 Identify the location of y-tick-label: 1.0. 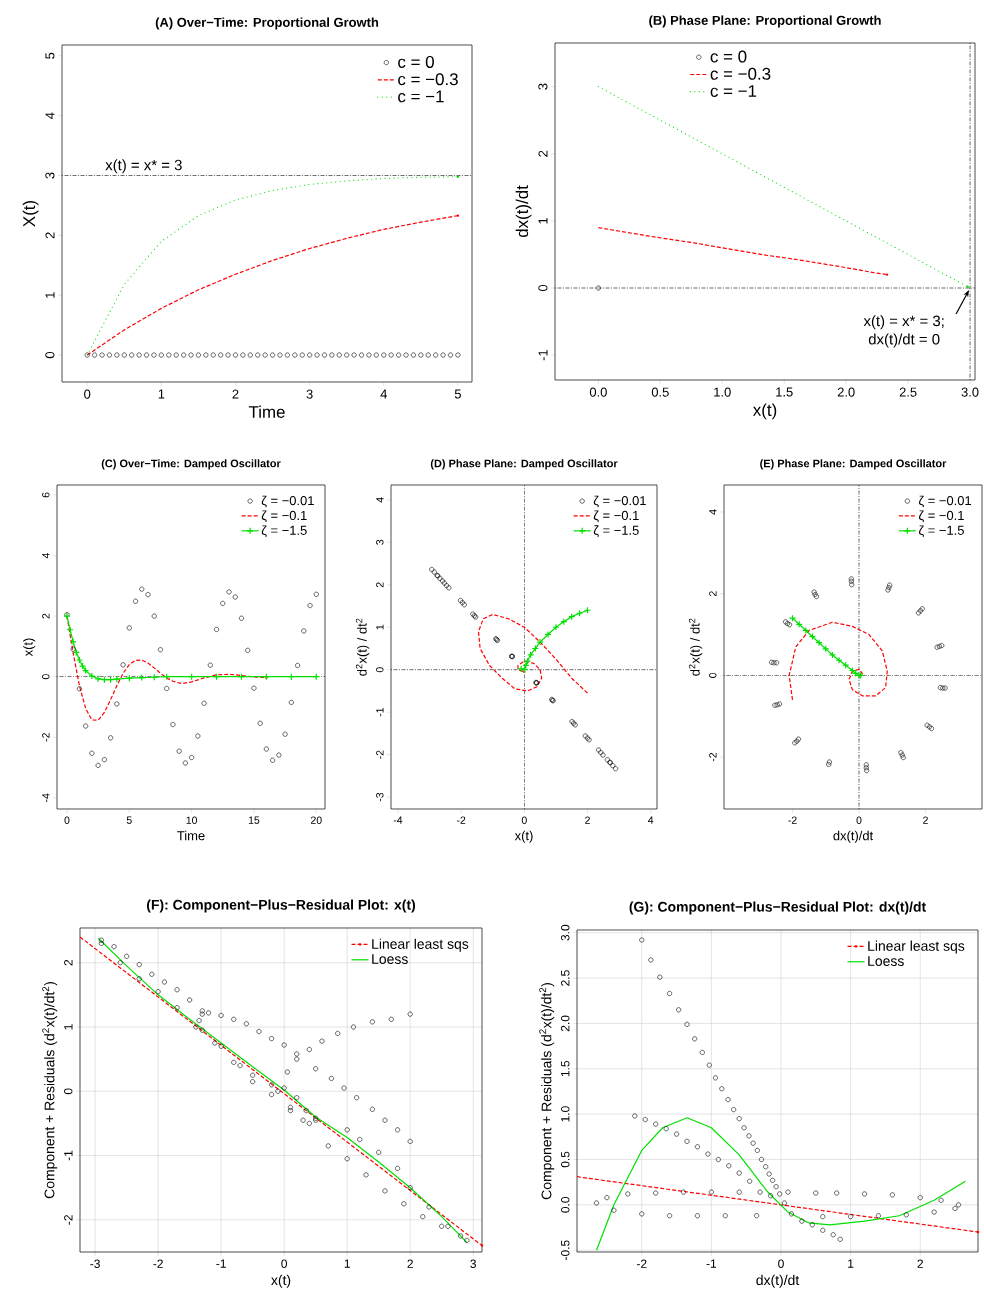
(565, 1114).